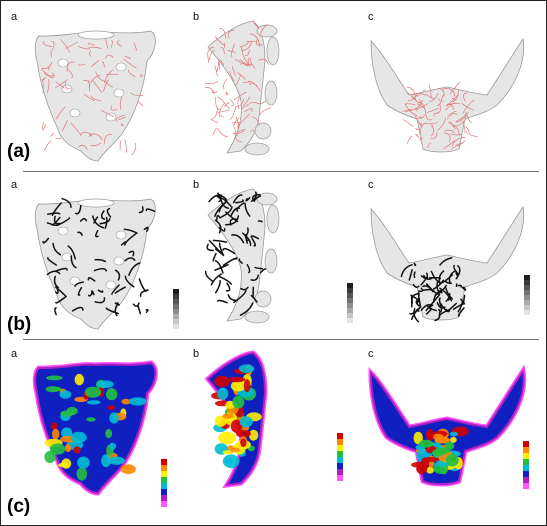 The width and height of the screenshot is (547, 526). What do you see at coordinates (196, 185) in the screenshot?
I see `panel-b-sublabel-b: b` at bounding box center [196, 185].